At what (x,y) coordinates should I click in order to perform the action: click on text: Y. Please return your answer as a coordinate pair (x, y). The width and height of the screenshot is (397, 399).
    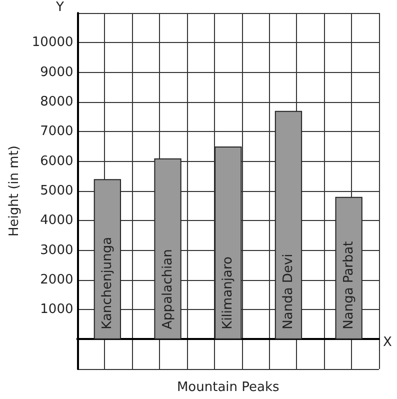
    Looking at the image, I should click on (59, 7).